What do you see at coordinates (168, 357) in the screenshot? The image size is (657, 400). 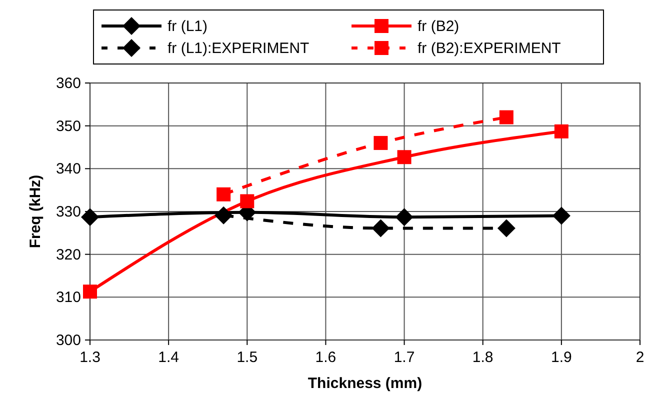 I see `x-tick-label: 1.4` at bounding box center [168, 357].